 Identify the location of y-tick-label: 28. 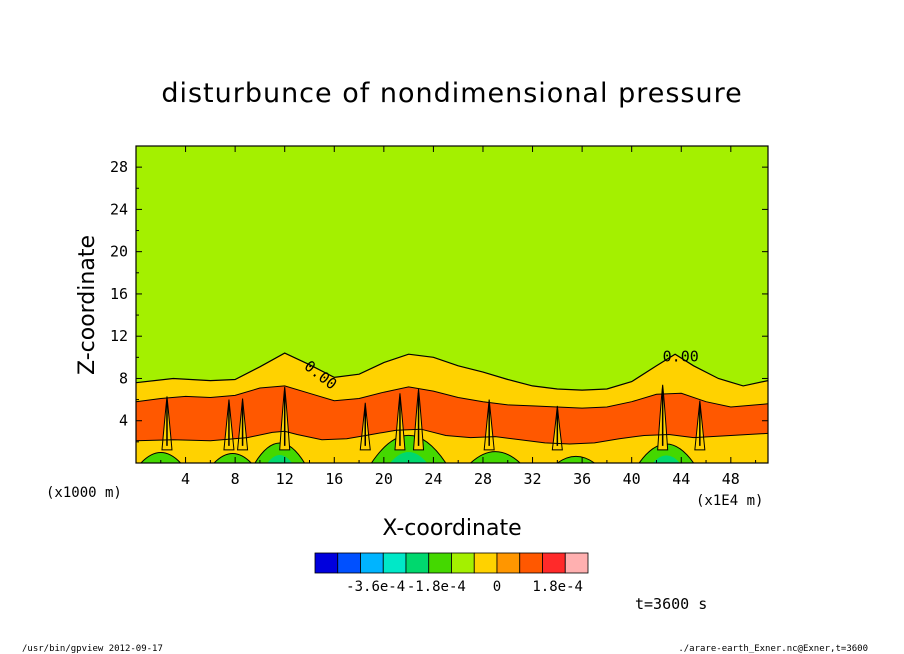
(119, 167).